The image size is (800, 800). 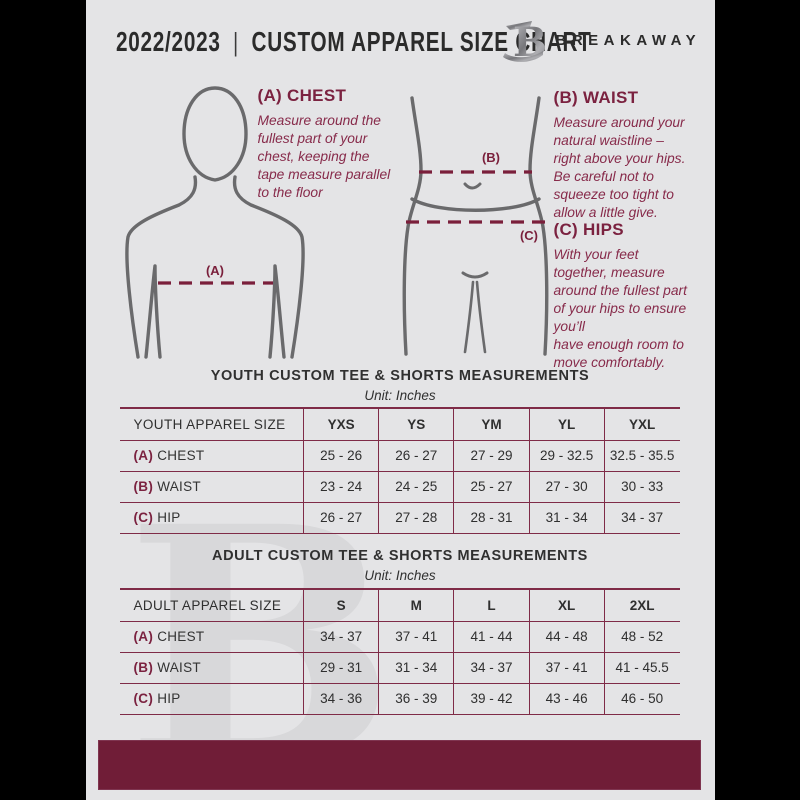 I want to click on waist-heading: (B) WAIST, so click(x=596, y=97).